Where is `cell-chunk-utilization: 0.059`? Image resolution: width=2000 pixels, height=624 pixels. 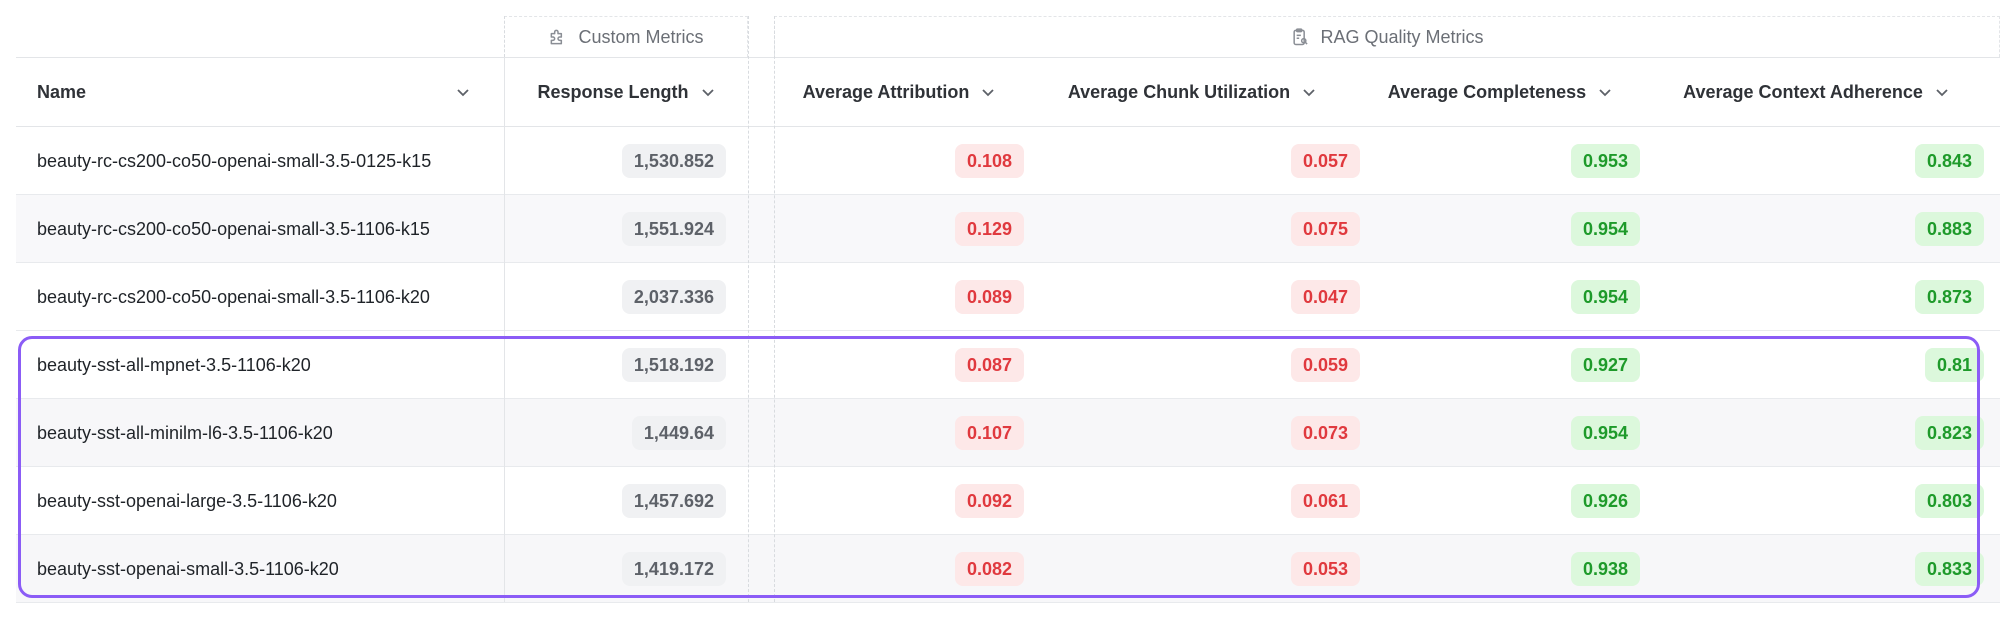
cell-chunk-utilization: 0.059 is located at coordinates (1192, 365).